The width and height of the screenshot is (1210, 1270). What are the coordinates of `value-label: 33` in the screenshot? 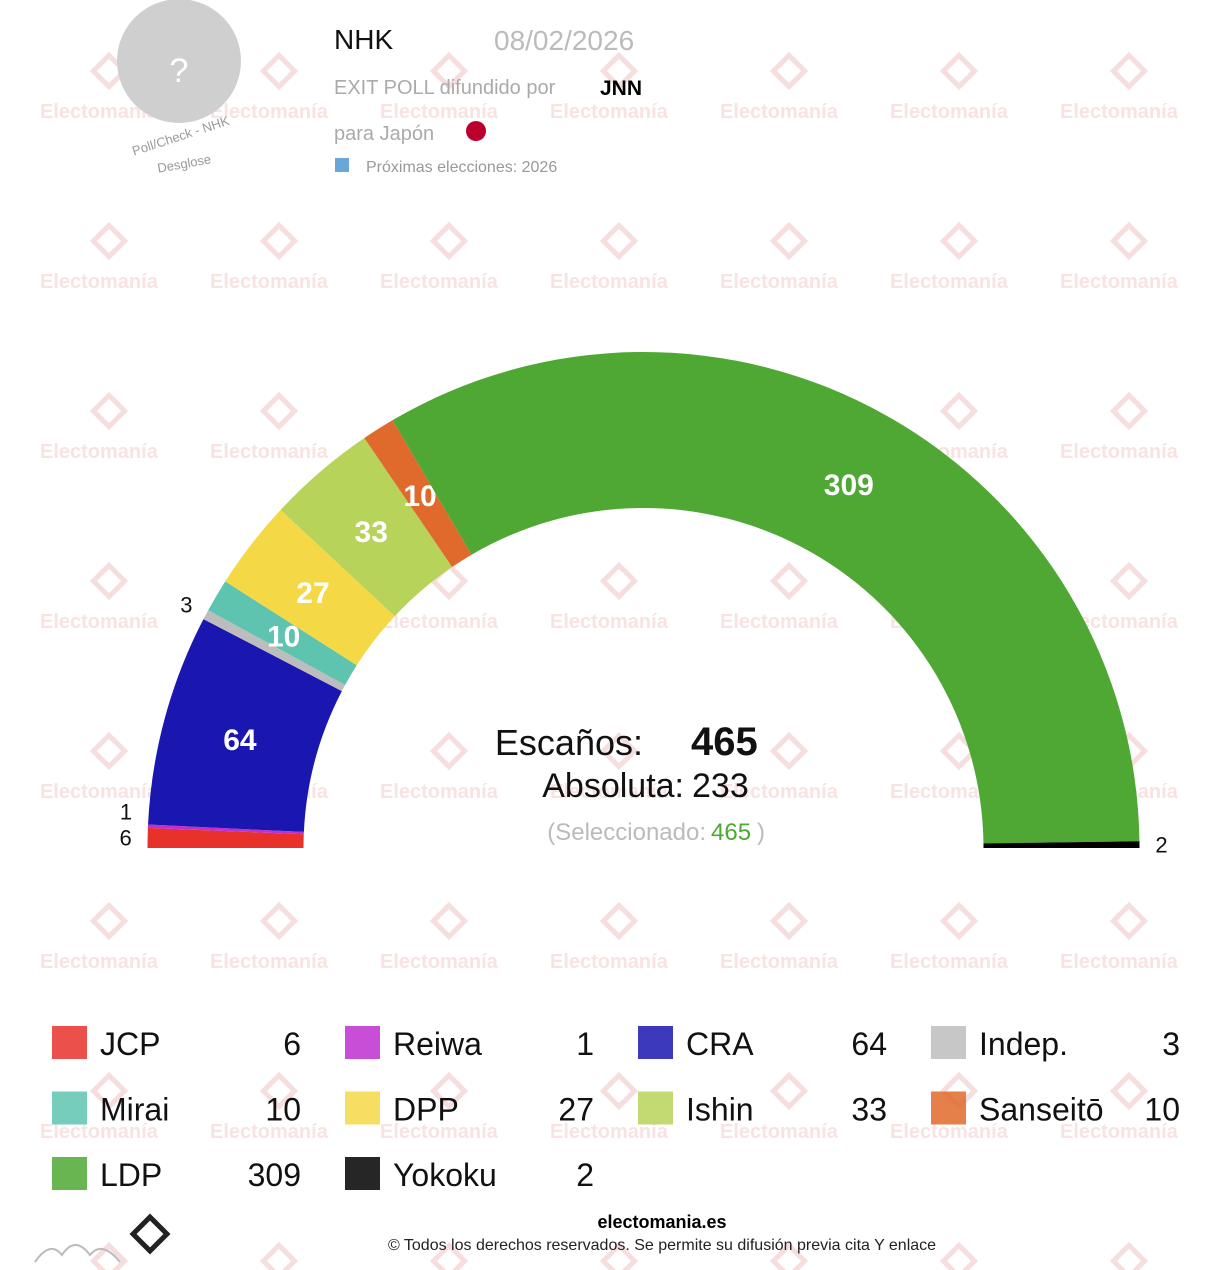 It's located at (371, 532).